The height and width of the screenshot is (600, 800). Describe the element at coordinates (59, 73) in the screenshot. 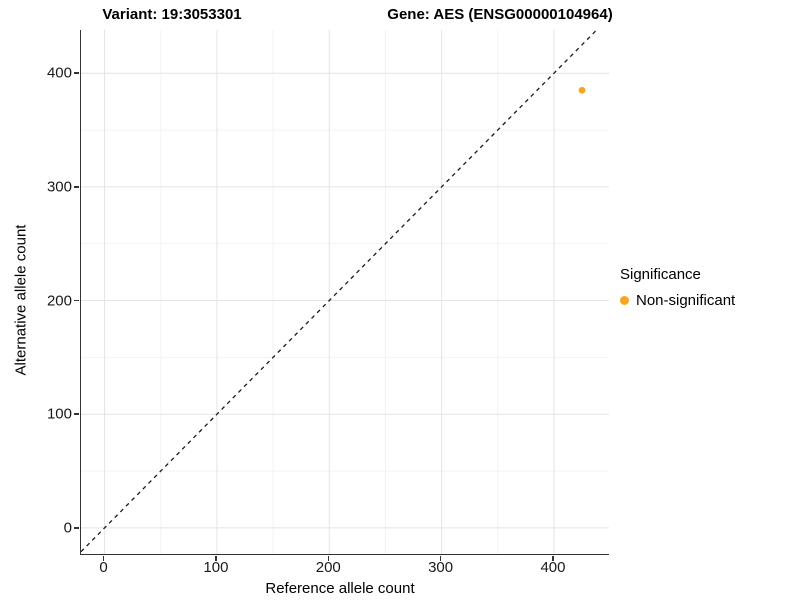

I see `y-tick-label: 400` at that location.